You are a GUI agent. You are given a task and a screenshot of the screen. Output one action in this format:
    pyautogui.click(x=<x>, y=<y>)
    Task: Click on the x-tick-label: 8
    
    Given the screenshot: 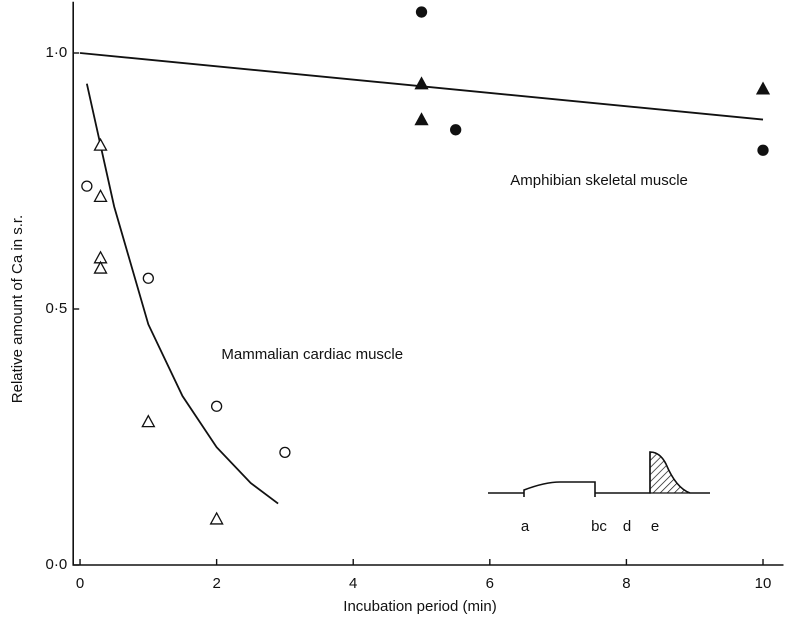 What is the action you would take?
    pyautogui.click(x=626, y=583)
    